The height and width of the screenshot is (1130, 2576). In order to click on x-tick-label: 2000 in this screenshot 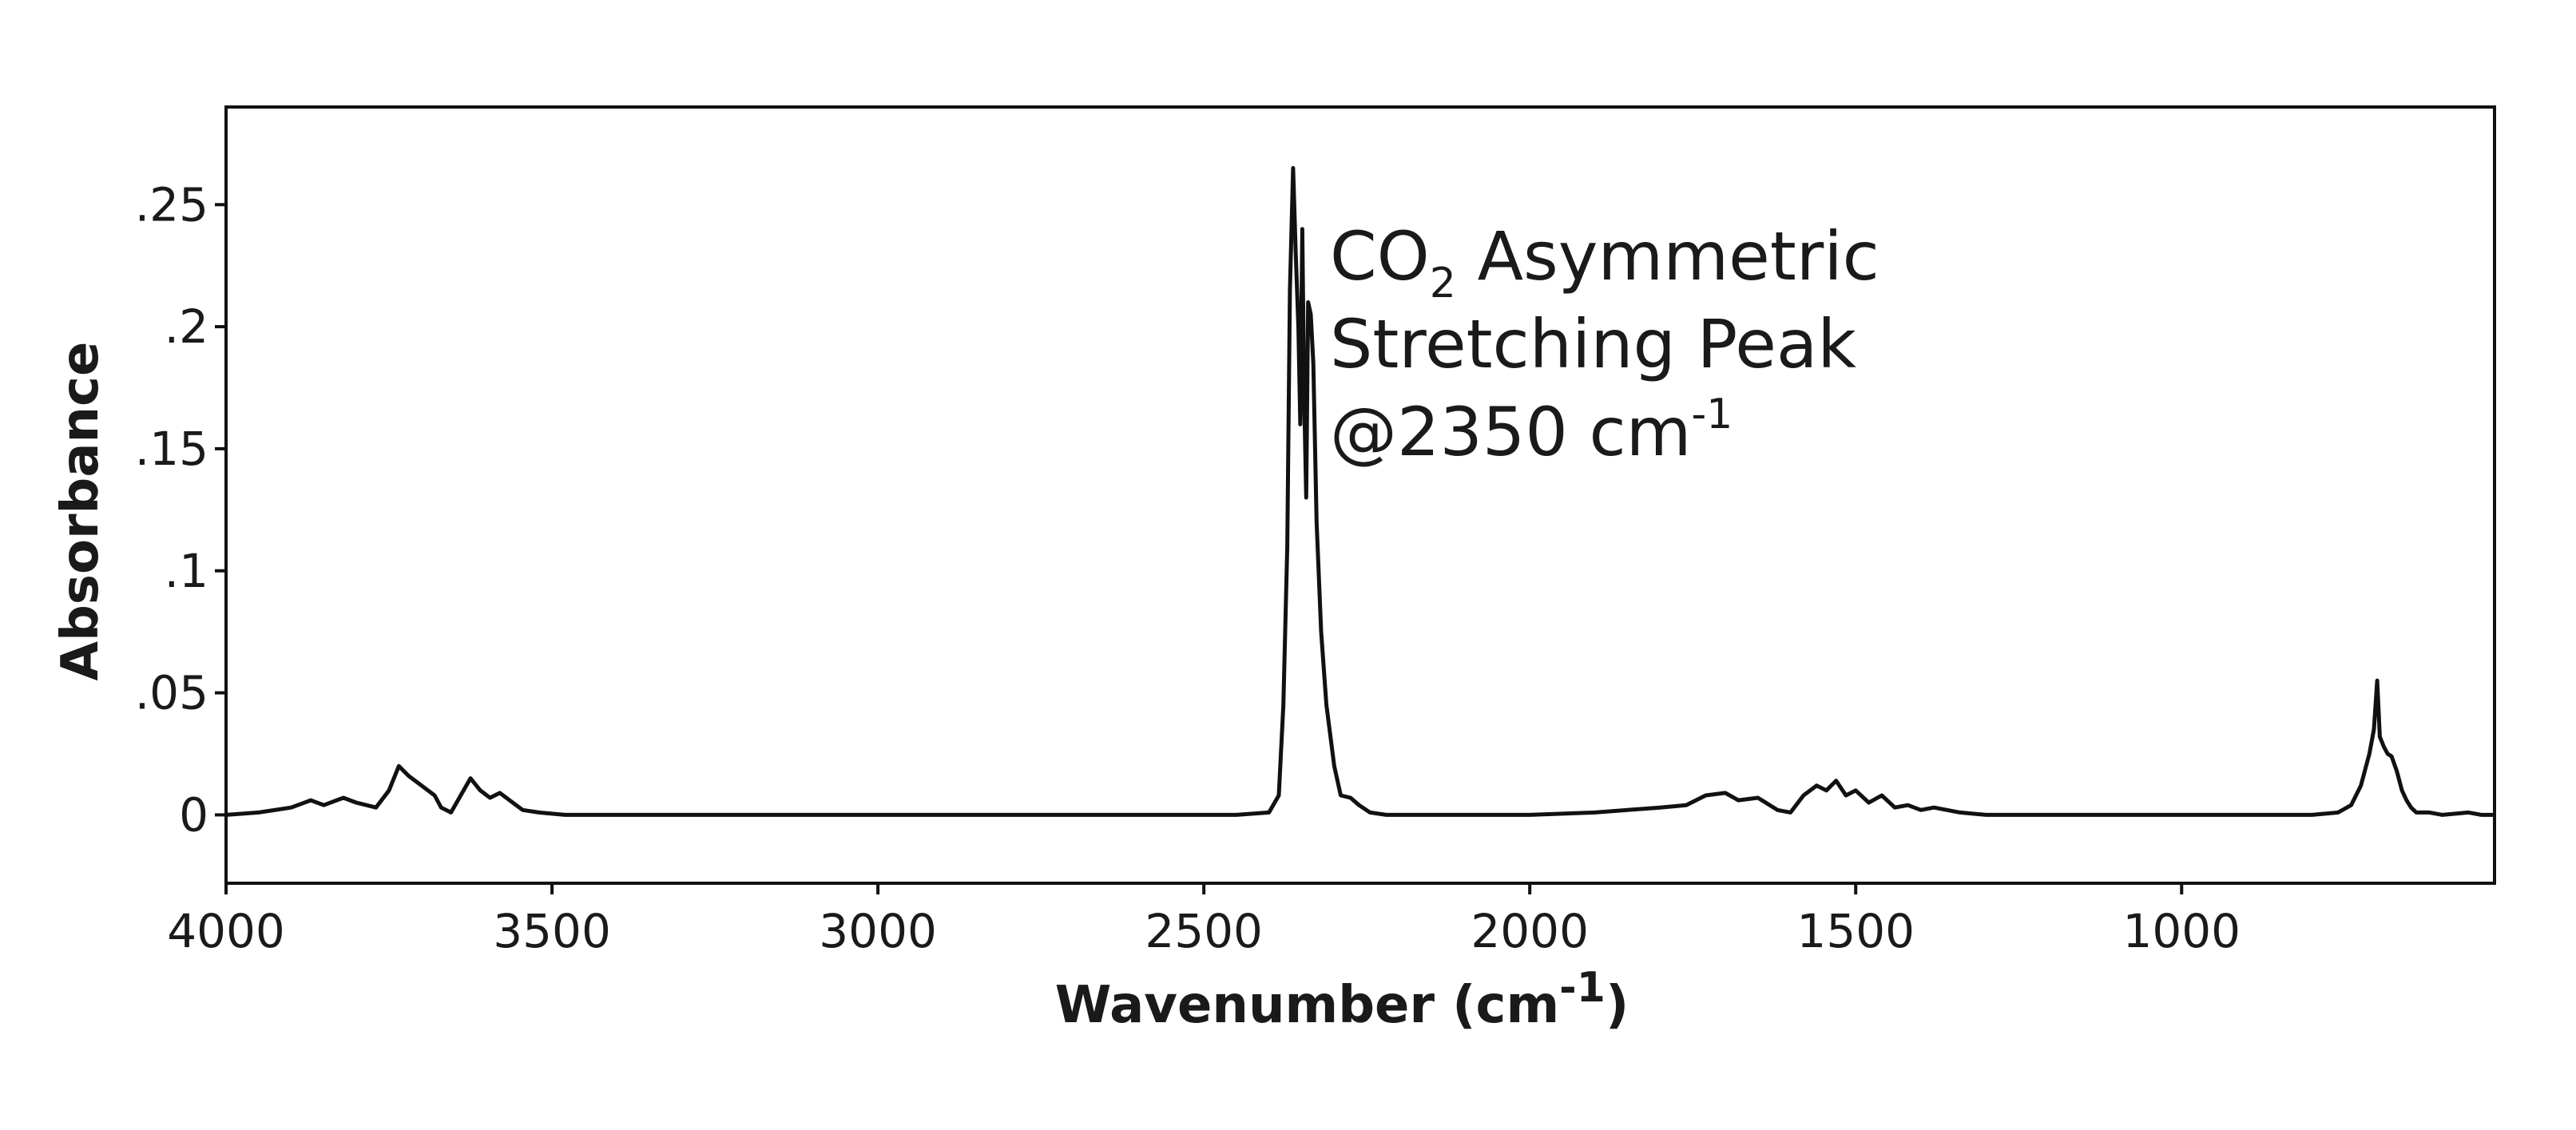, I will do `click(1530, 931)`.